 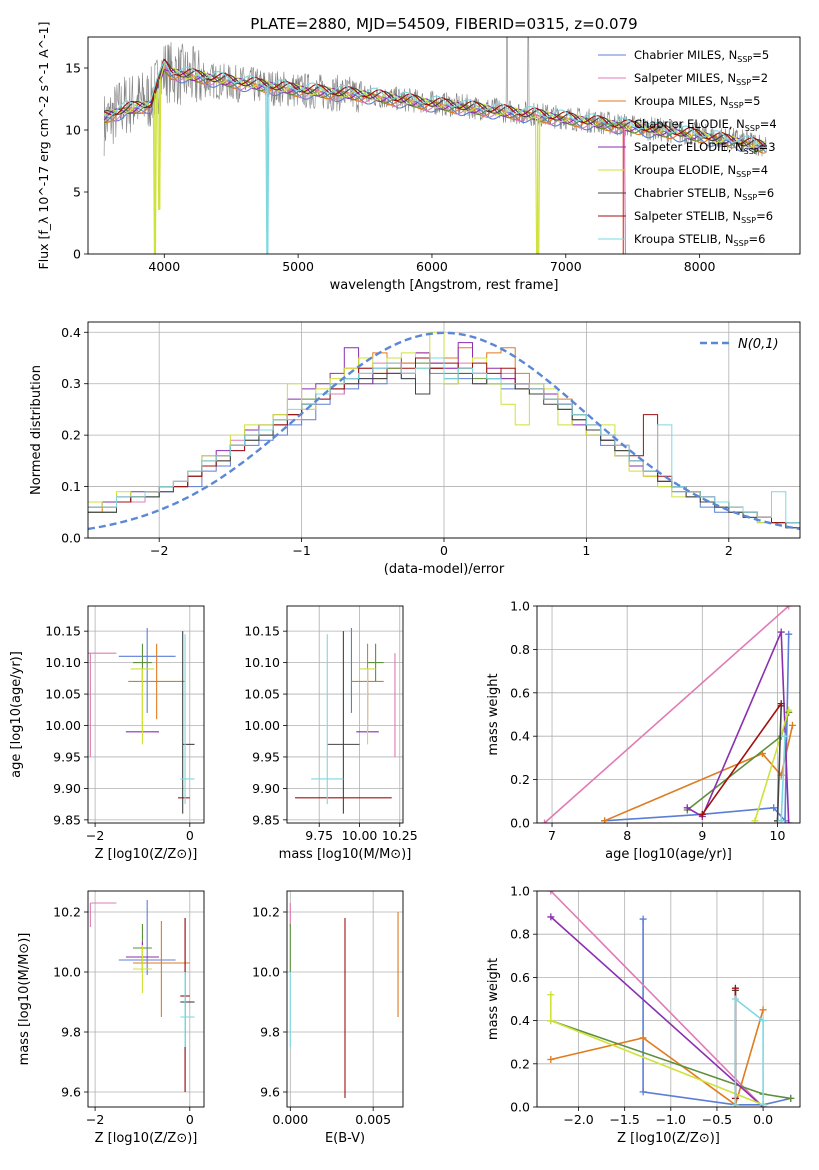 What do you see at coordinates (520, 891) in the screenshot?
I see `weight_vs_Z-ytick-label: 1.0` at bounding box center [520, 891].